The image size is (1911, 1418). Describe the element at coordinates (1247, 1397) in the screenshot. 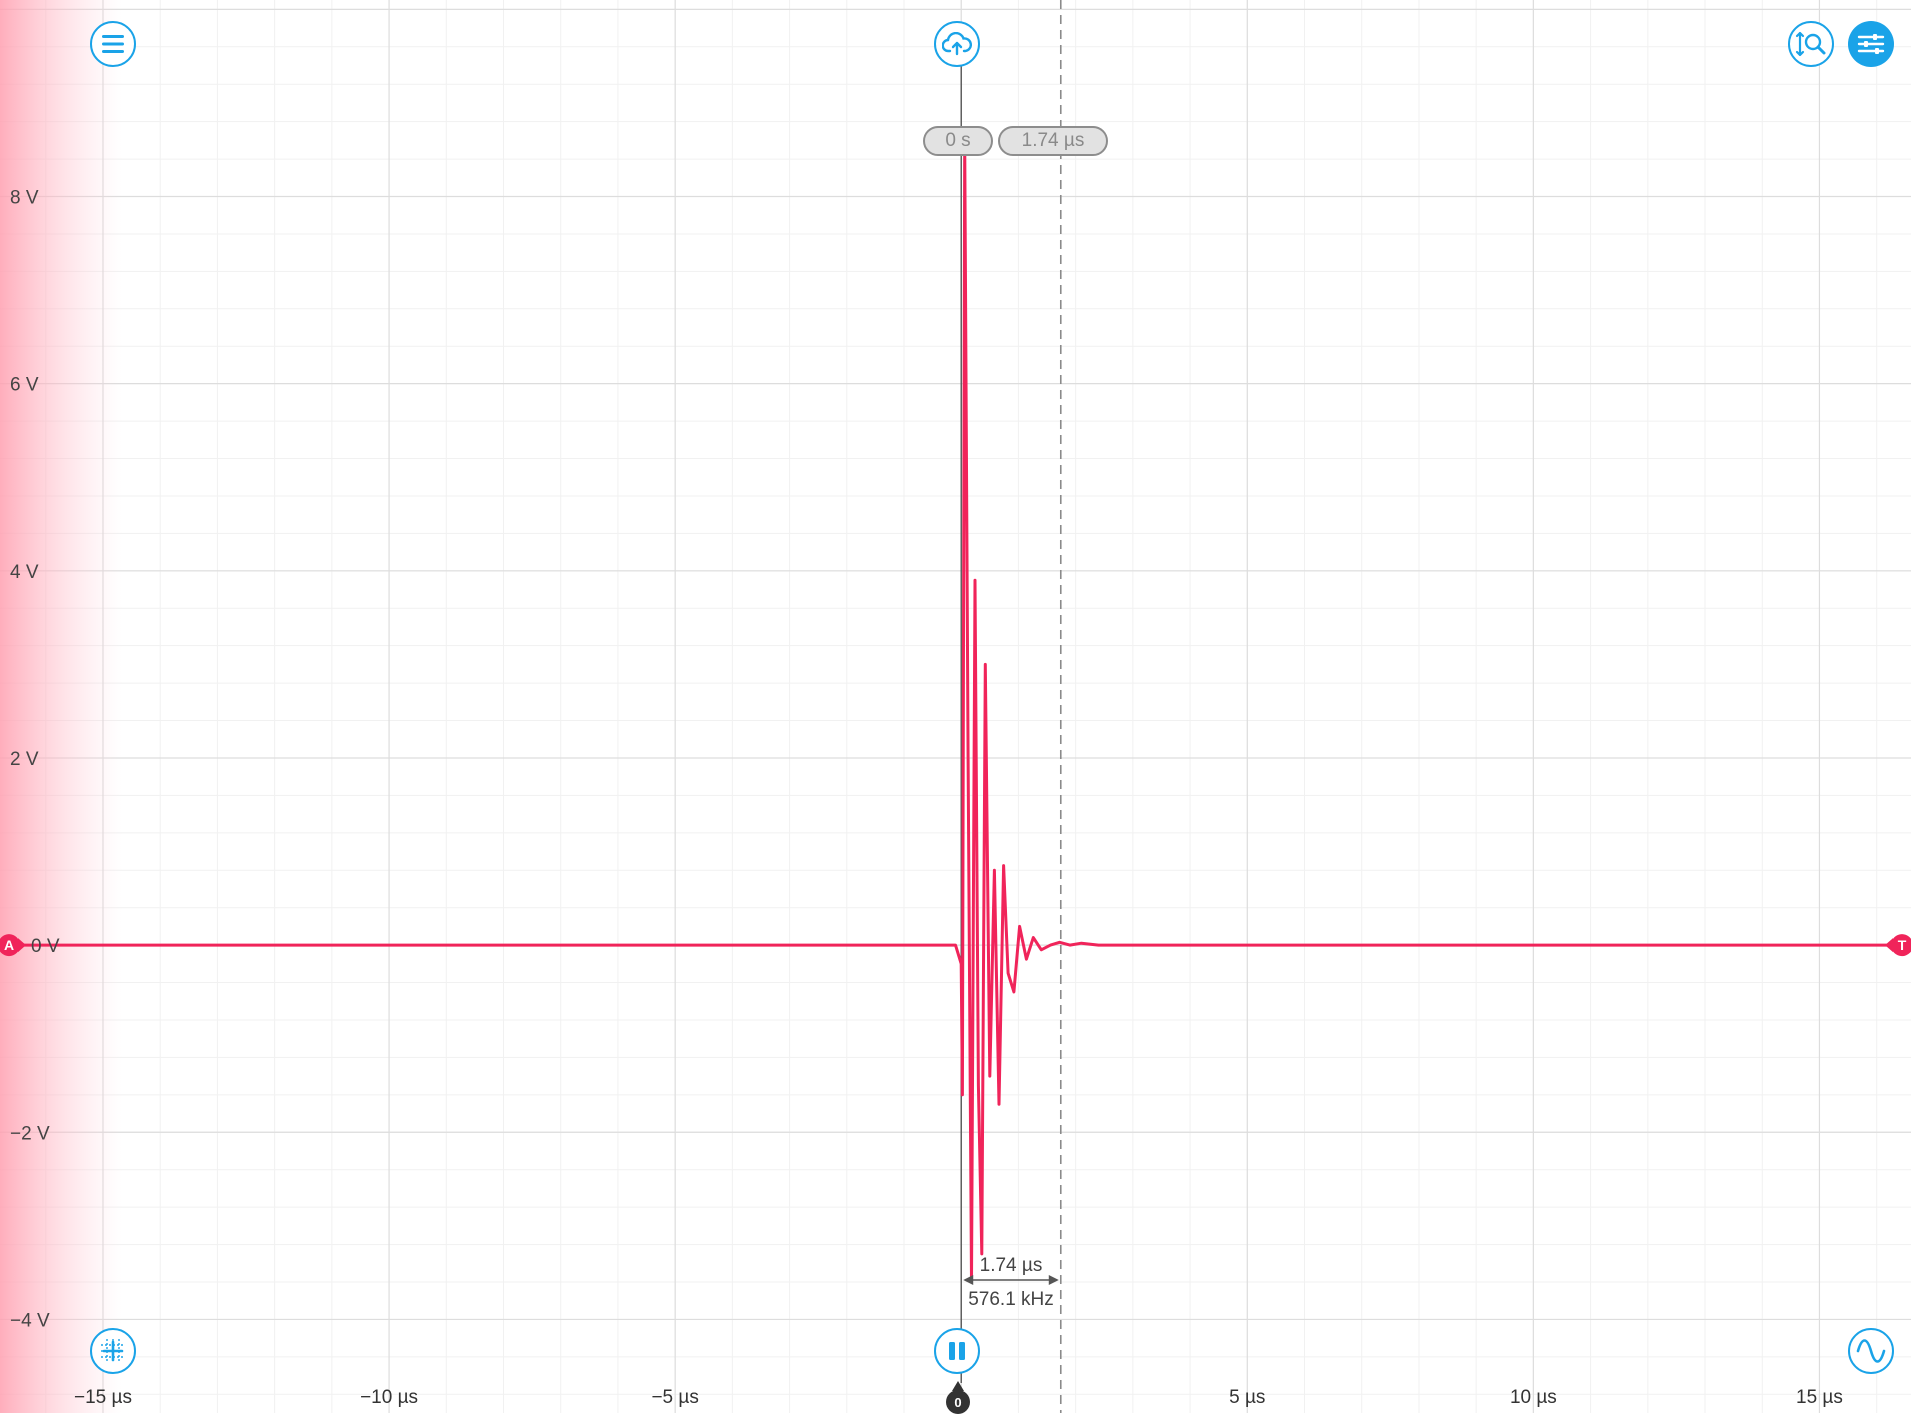

I see `x-tick-label: 5 µs` at that location.